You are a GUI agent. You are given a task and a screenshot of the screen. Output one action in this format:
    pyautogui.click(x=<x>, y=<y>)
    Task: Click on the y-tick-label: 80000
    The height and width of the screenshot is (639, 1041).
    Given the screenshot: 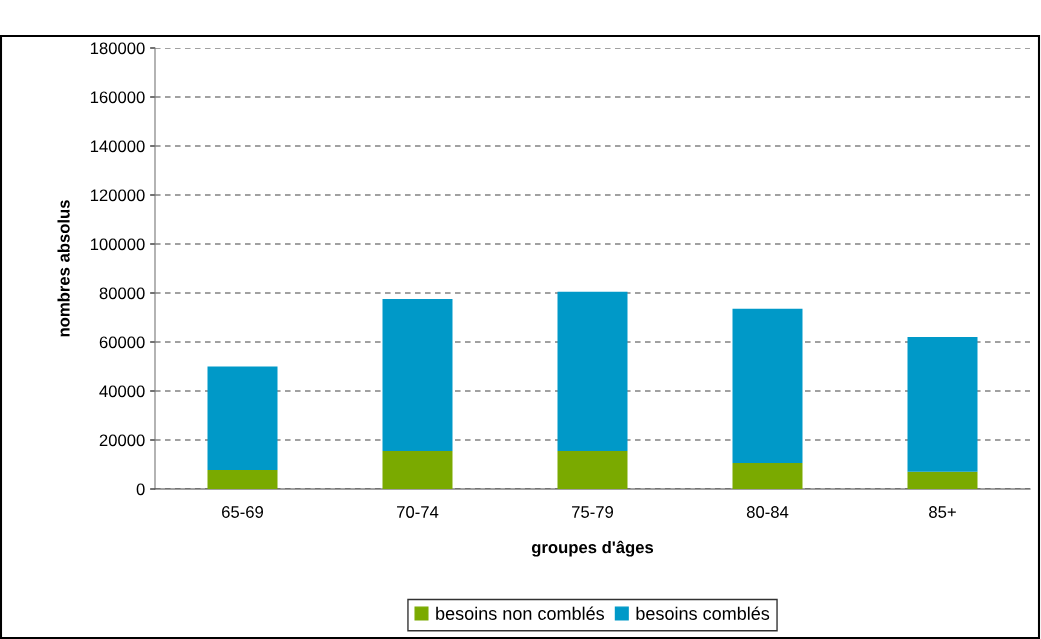 What is the action you would take?
    pyautogui.click(x=122, y=293)
    